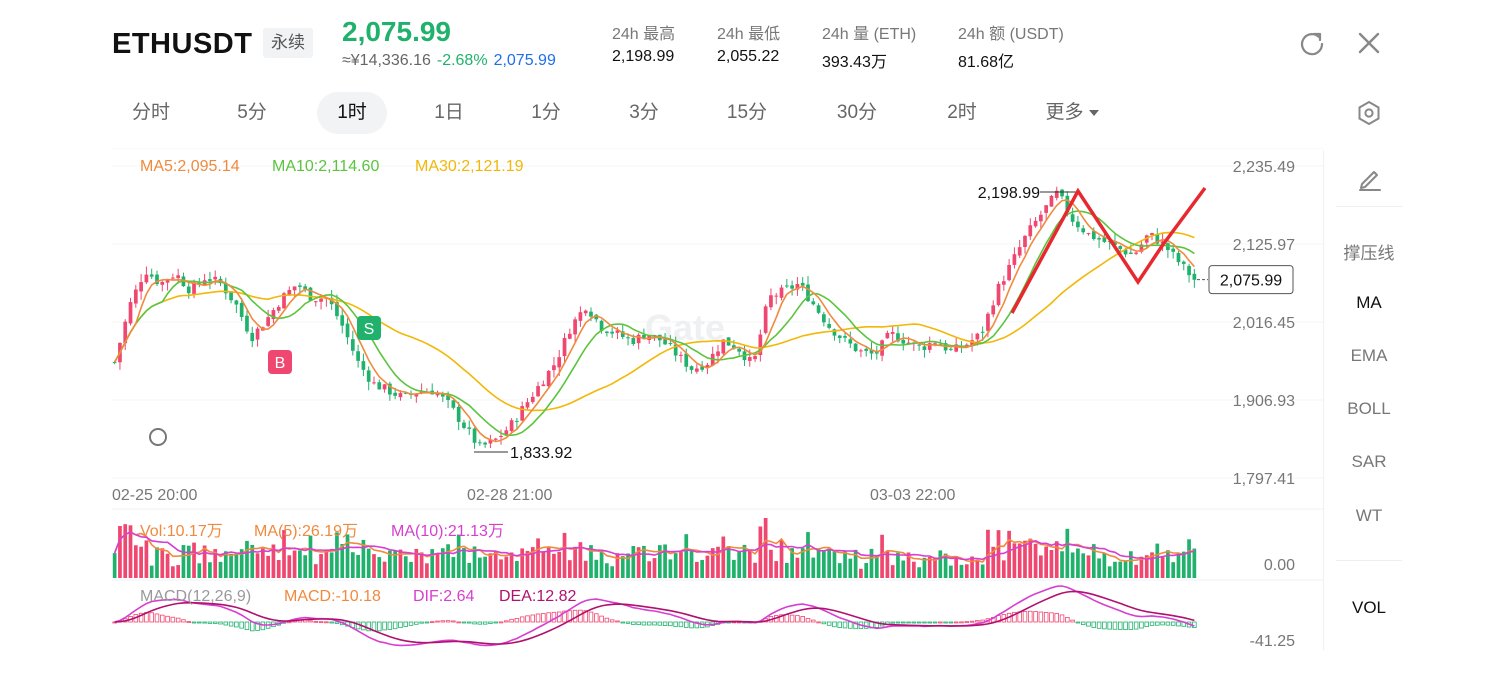 The width and height of the screenshot is (1500, 694). What do you see at coordinates (654, 617) in the screenshot?
I see `macd-dea-line` at bounding box center [654, 617].